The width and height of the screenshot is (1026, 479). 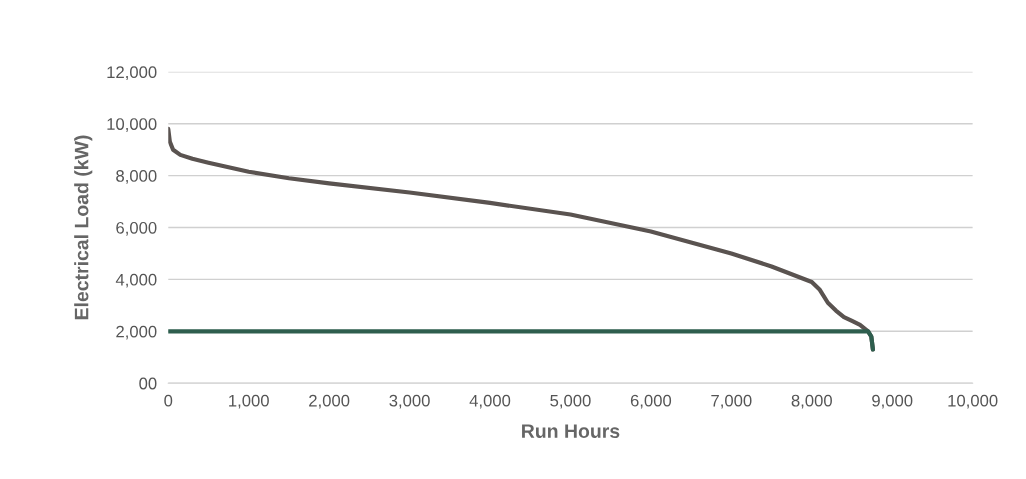 I want to click on x-tick-label: 1,000, so click(x=249, y=401).